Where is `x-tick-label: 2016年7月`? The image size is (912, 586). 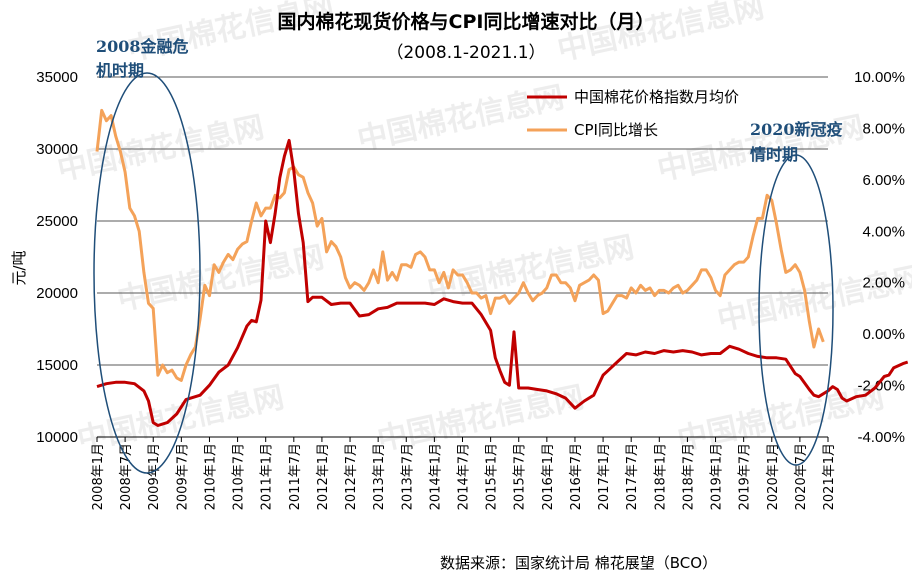 x-tick-label: 2016年7月 is located at coordinates (576, 476).